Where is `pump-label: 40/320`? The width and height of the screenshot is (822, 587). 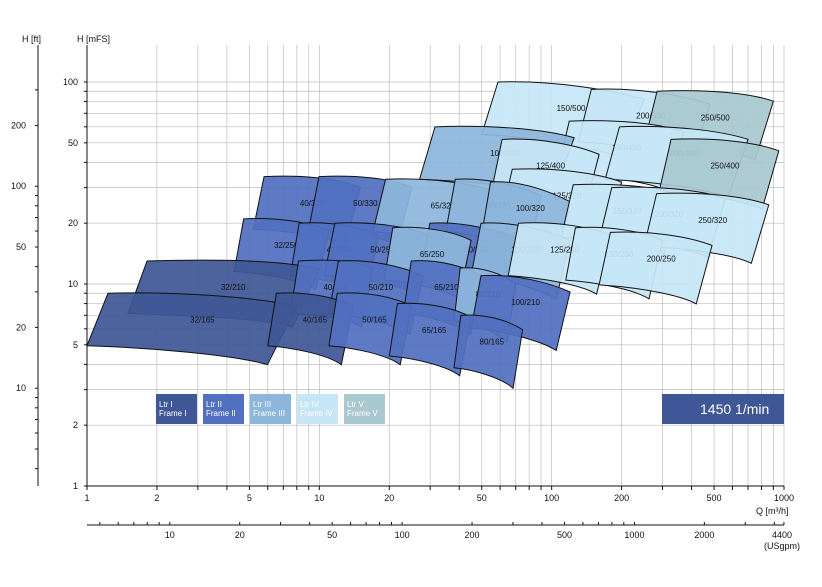 pump-label: 40/320 is located at coordinates (312, 203).